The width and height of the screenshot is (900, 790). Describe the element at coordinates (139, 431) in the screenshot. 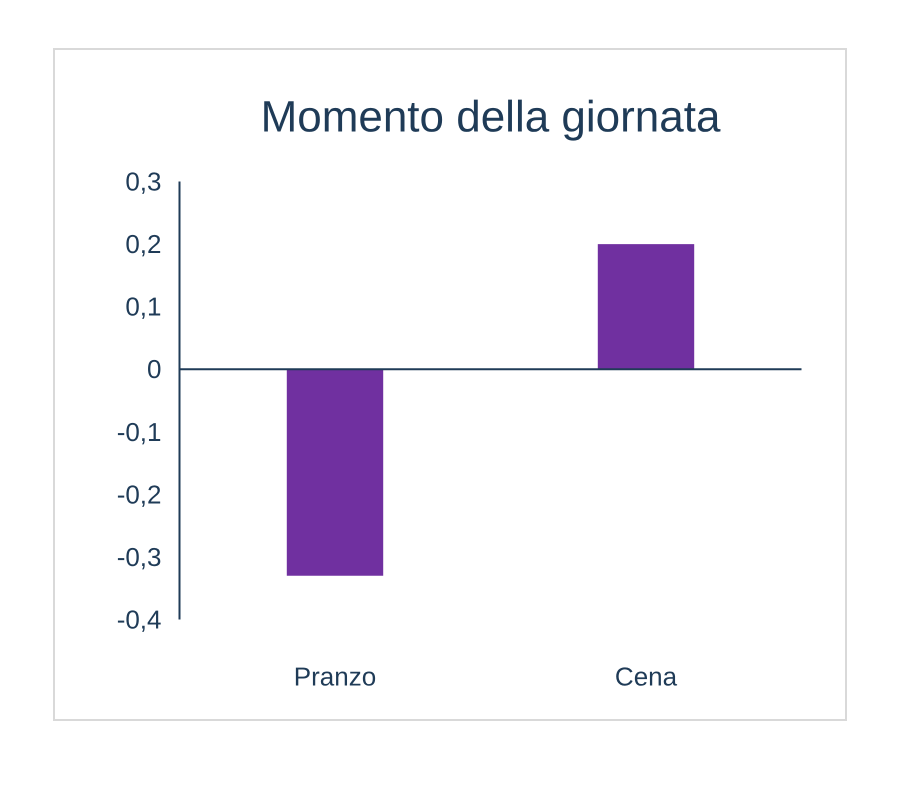

I see `y-tick-label: -0,1` at that location.